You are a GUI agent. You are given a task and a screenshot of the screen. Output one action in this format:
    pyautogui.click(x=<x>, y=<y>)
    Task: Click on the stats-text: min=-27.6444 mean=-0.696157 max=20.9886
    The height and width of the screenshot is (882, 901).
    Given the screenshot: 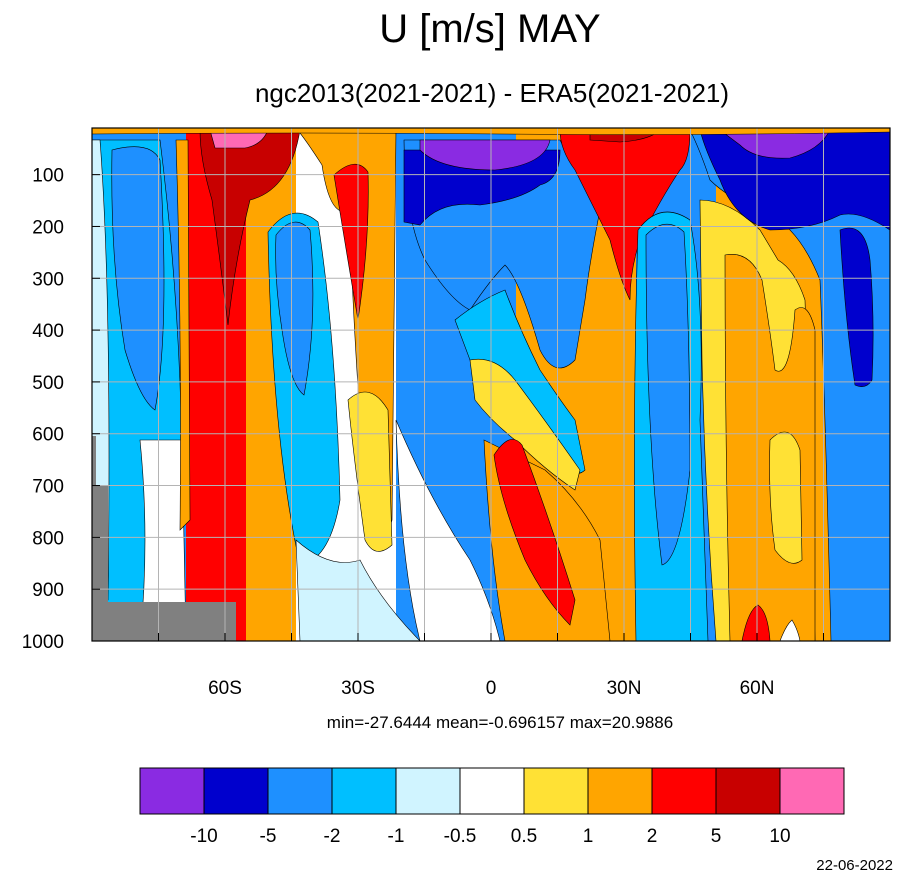 What is the action you would take?
    pyautogui.click(x=500, y=722)
    